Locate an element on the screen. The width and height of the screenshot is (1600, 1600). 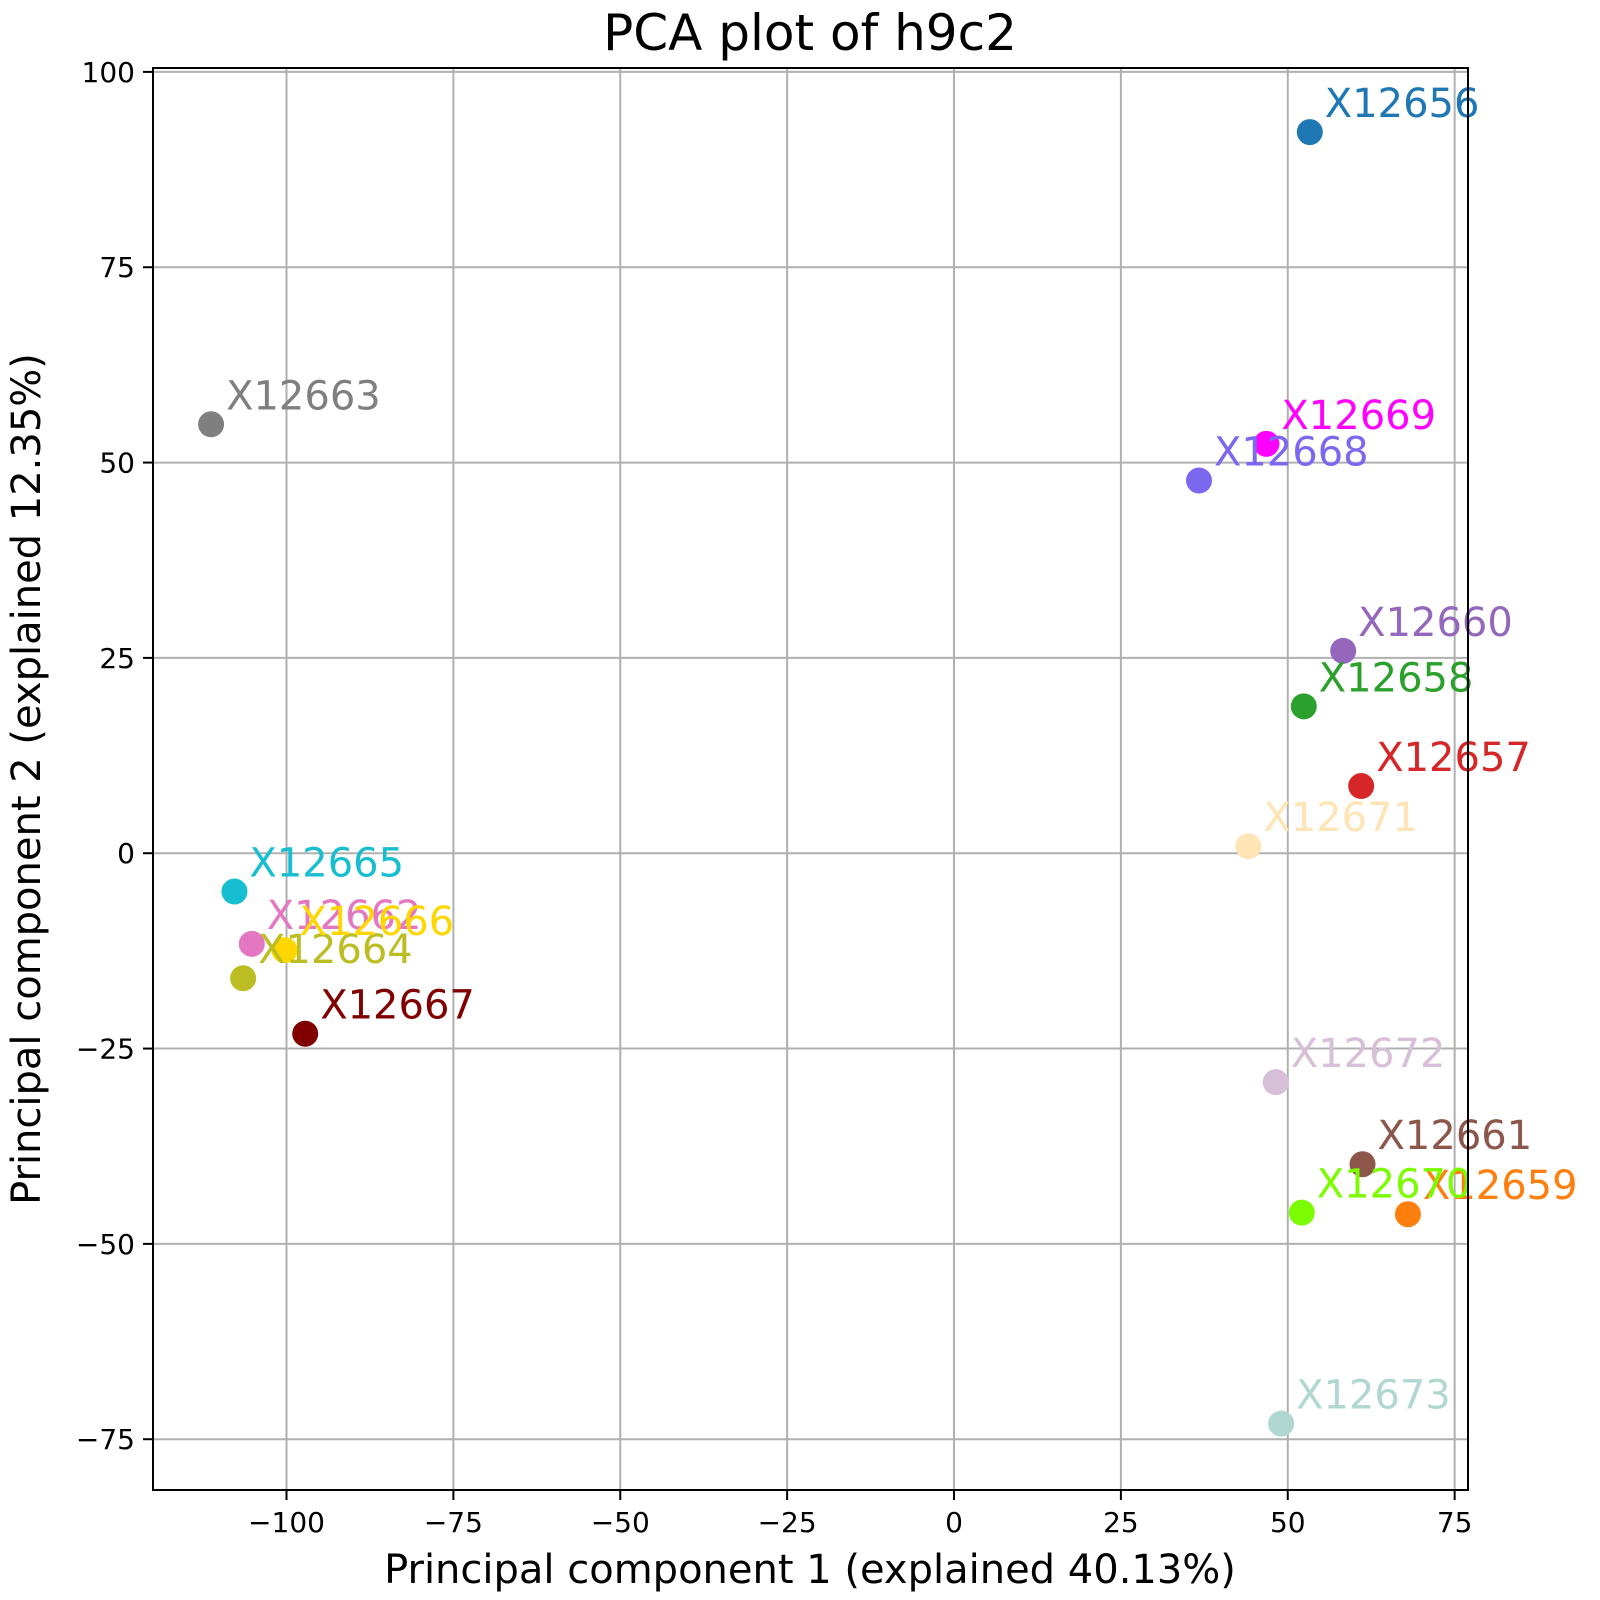
x-tick-label: 25 is located at coordinates (1121, 1522).